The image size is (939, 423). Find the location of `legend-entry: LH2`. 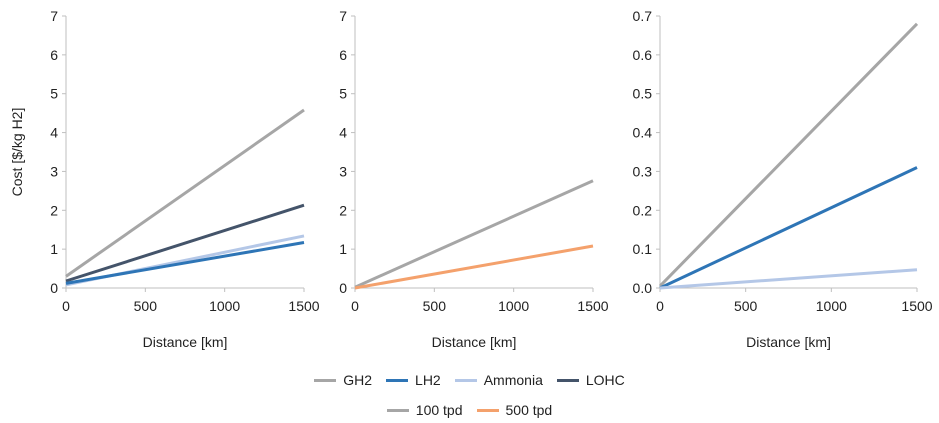

legend-entry: LH2 is located at coordinates (413, 380).